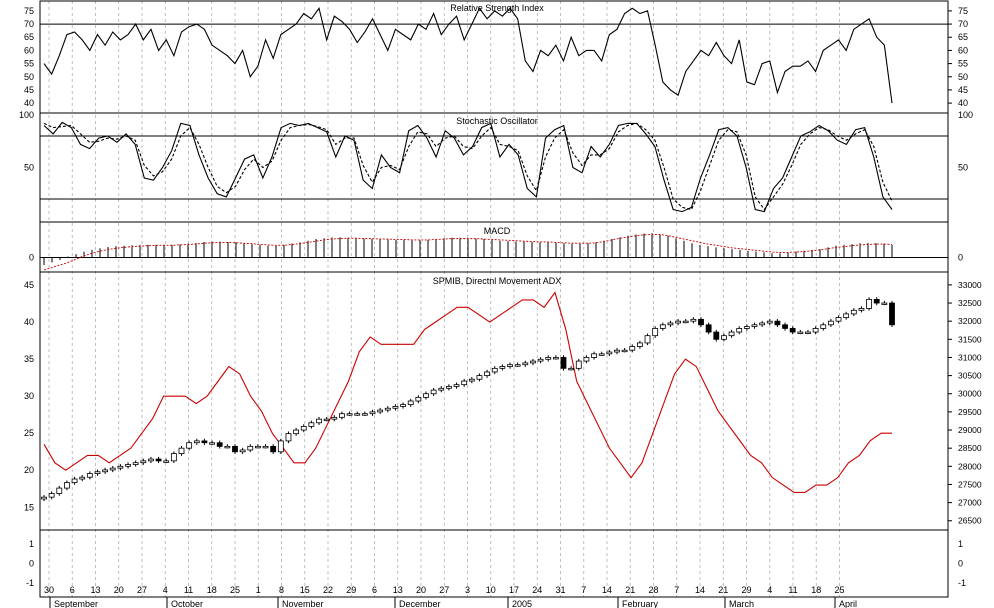 Image resolution: width=994 pixels, height=608 pixels. What do you see at coordinates (963, 11) in the screenshot?
I see `rsi-tick-label-right: 75` at bounding box center [963, 11].